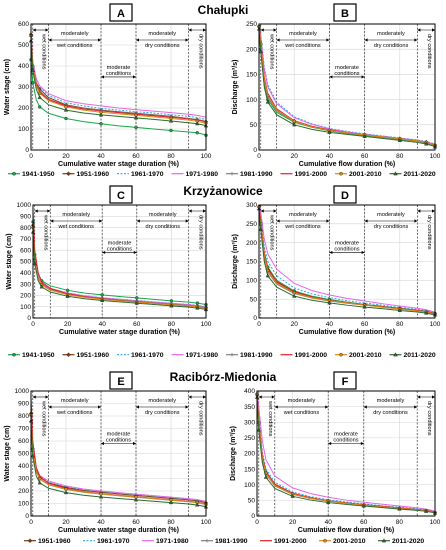 This screenshot has height=550, width=446. I want to click on legend-item-1971-1980: 1971-1980, so click(165, 541).